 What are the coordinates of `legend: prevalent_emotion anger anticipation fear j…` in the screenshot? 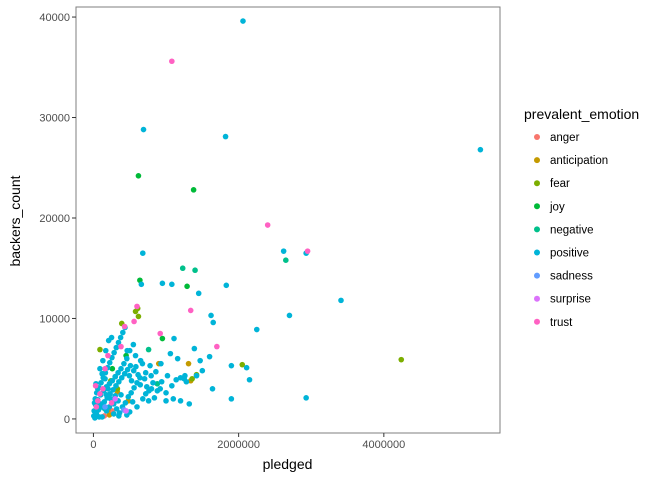 It's located at (581, 217).